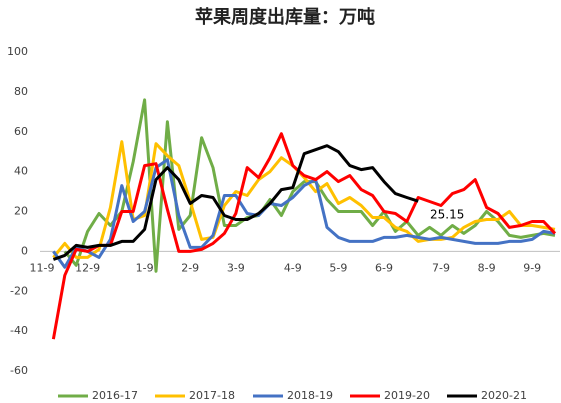 The width and height of the screenshot is (561, 403). I want to click on y-tick-label: 40, so click(21, 171).